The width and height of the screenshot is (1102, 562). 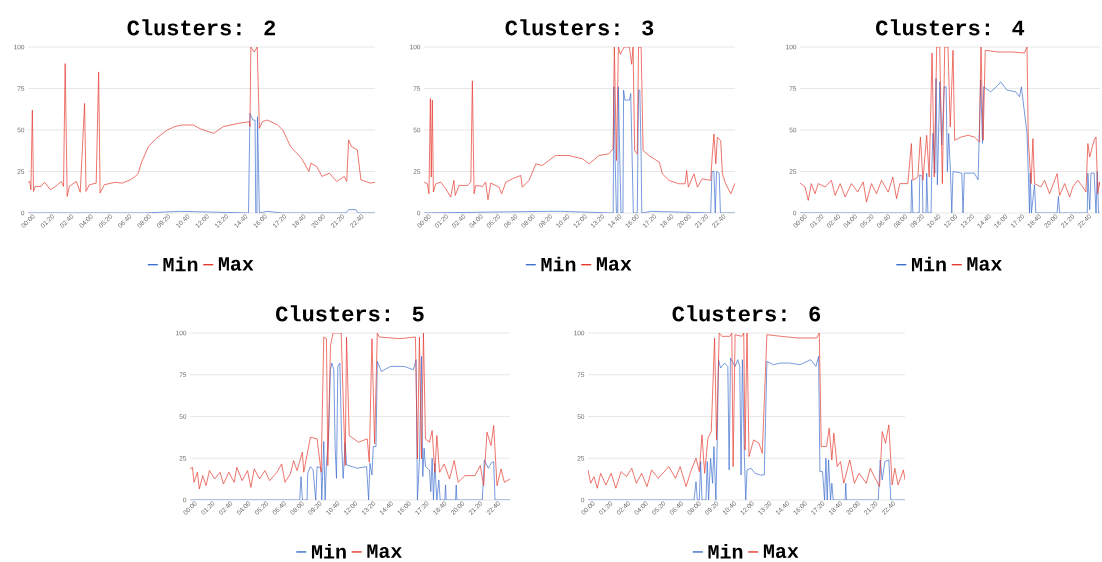 What do you see at coordinates (950, 27) in the screenshot?
I see `chart-title: Clusters: 4` at bounding box center [950, 27].